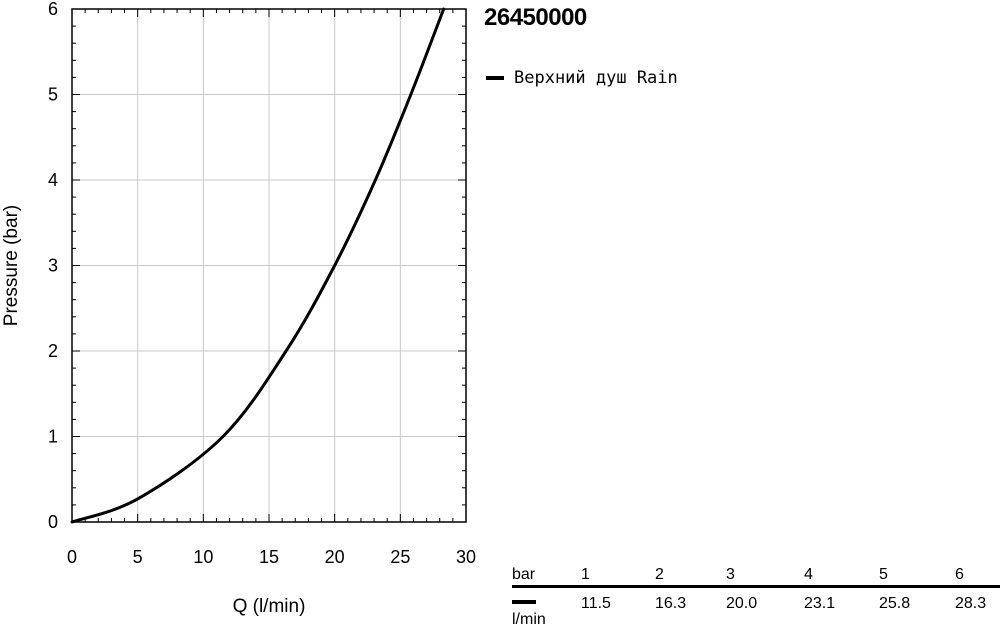  I want to click on table-flow-value: 23.1, so click(820, 603).